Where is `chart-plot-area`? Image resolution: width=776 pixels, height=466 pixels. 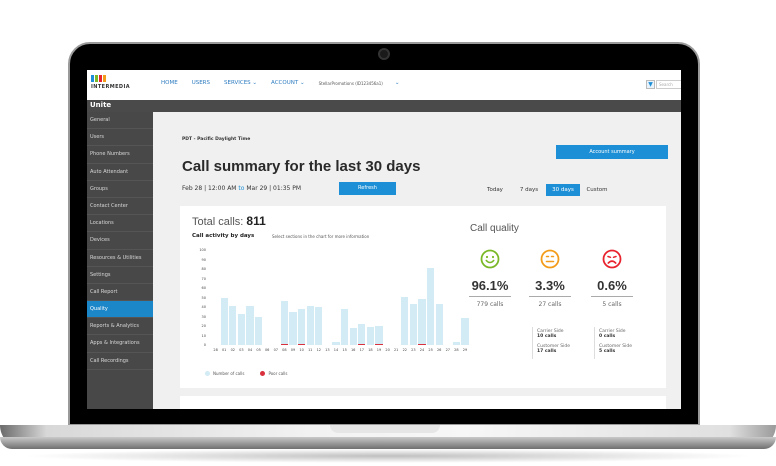 chart-plot-area is located at coordinates (342, 297).